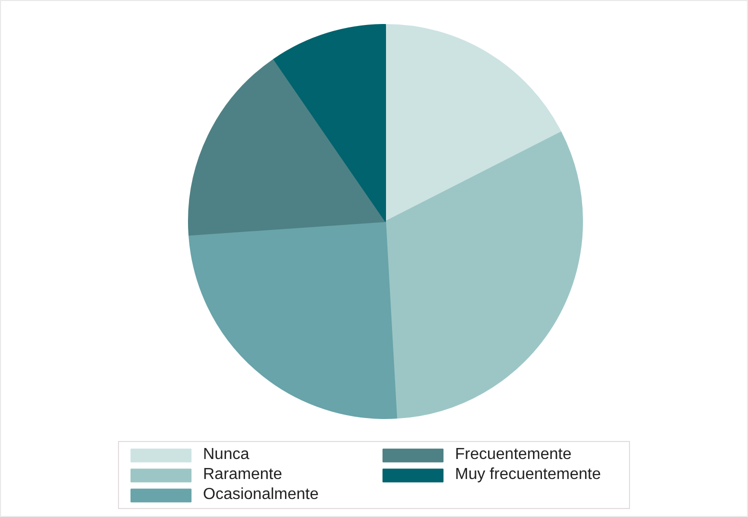  What do you see at coordinates (226, 455) in the screenshot?
I see `legend-label: Nunca` at bounding box center [226, 455].